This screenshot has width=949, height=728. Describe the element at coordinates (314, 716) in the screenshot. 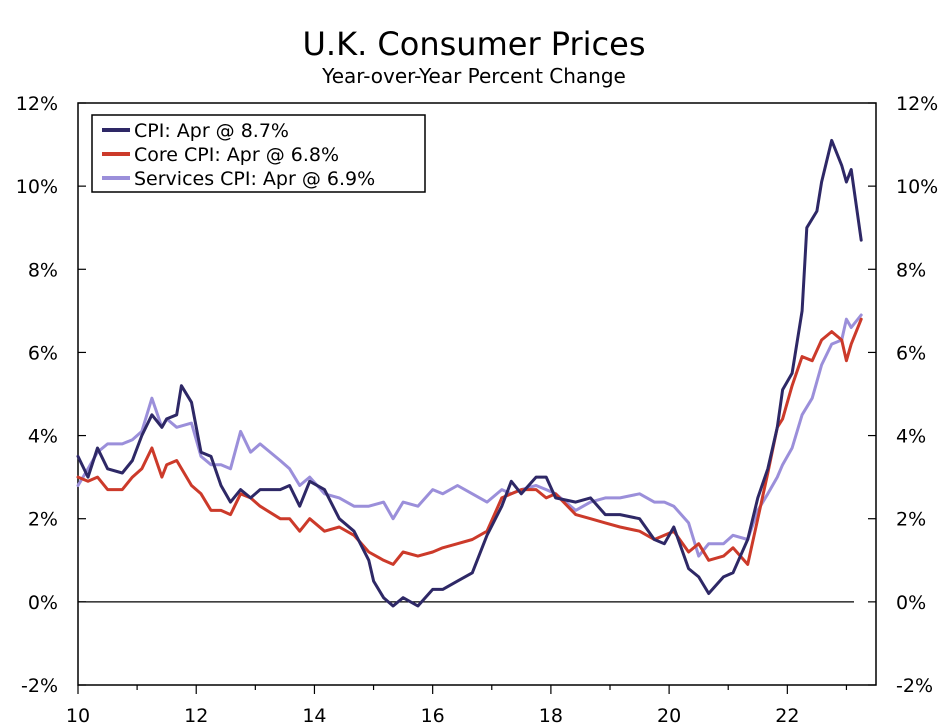

I see `x-tick-label: 14` at that location.